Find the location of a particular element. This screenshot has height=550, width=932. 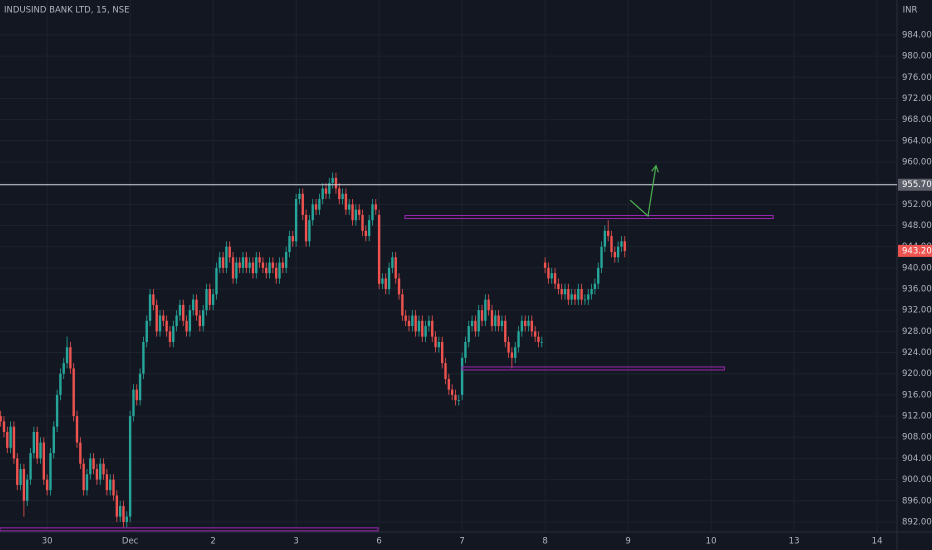

y-tick-label: 964.00 is located at coordinates (917, 141).